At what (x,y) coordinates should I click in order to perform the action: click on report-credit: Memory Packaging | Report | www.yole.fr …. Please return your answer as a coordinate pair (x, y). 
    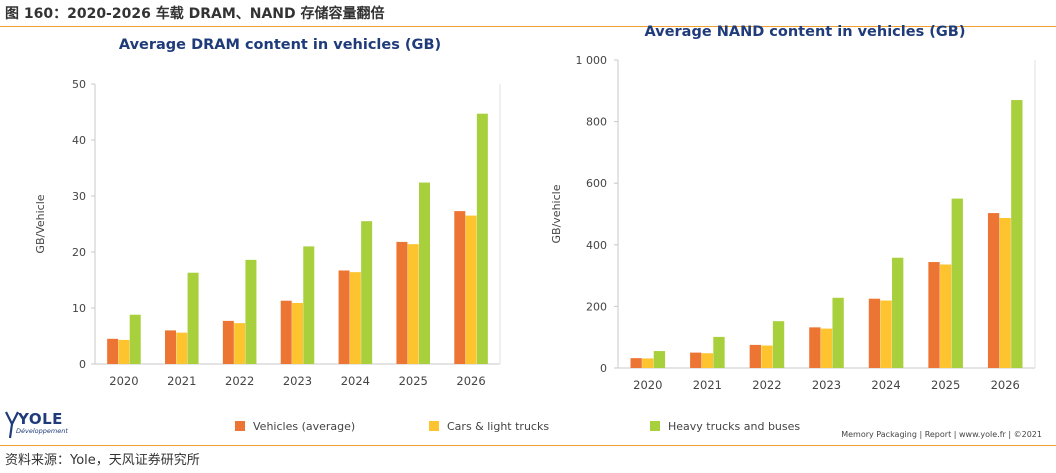
    Looking at the image, I should click on (941, 434).